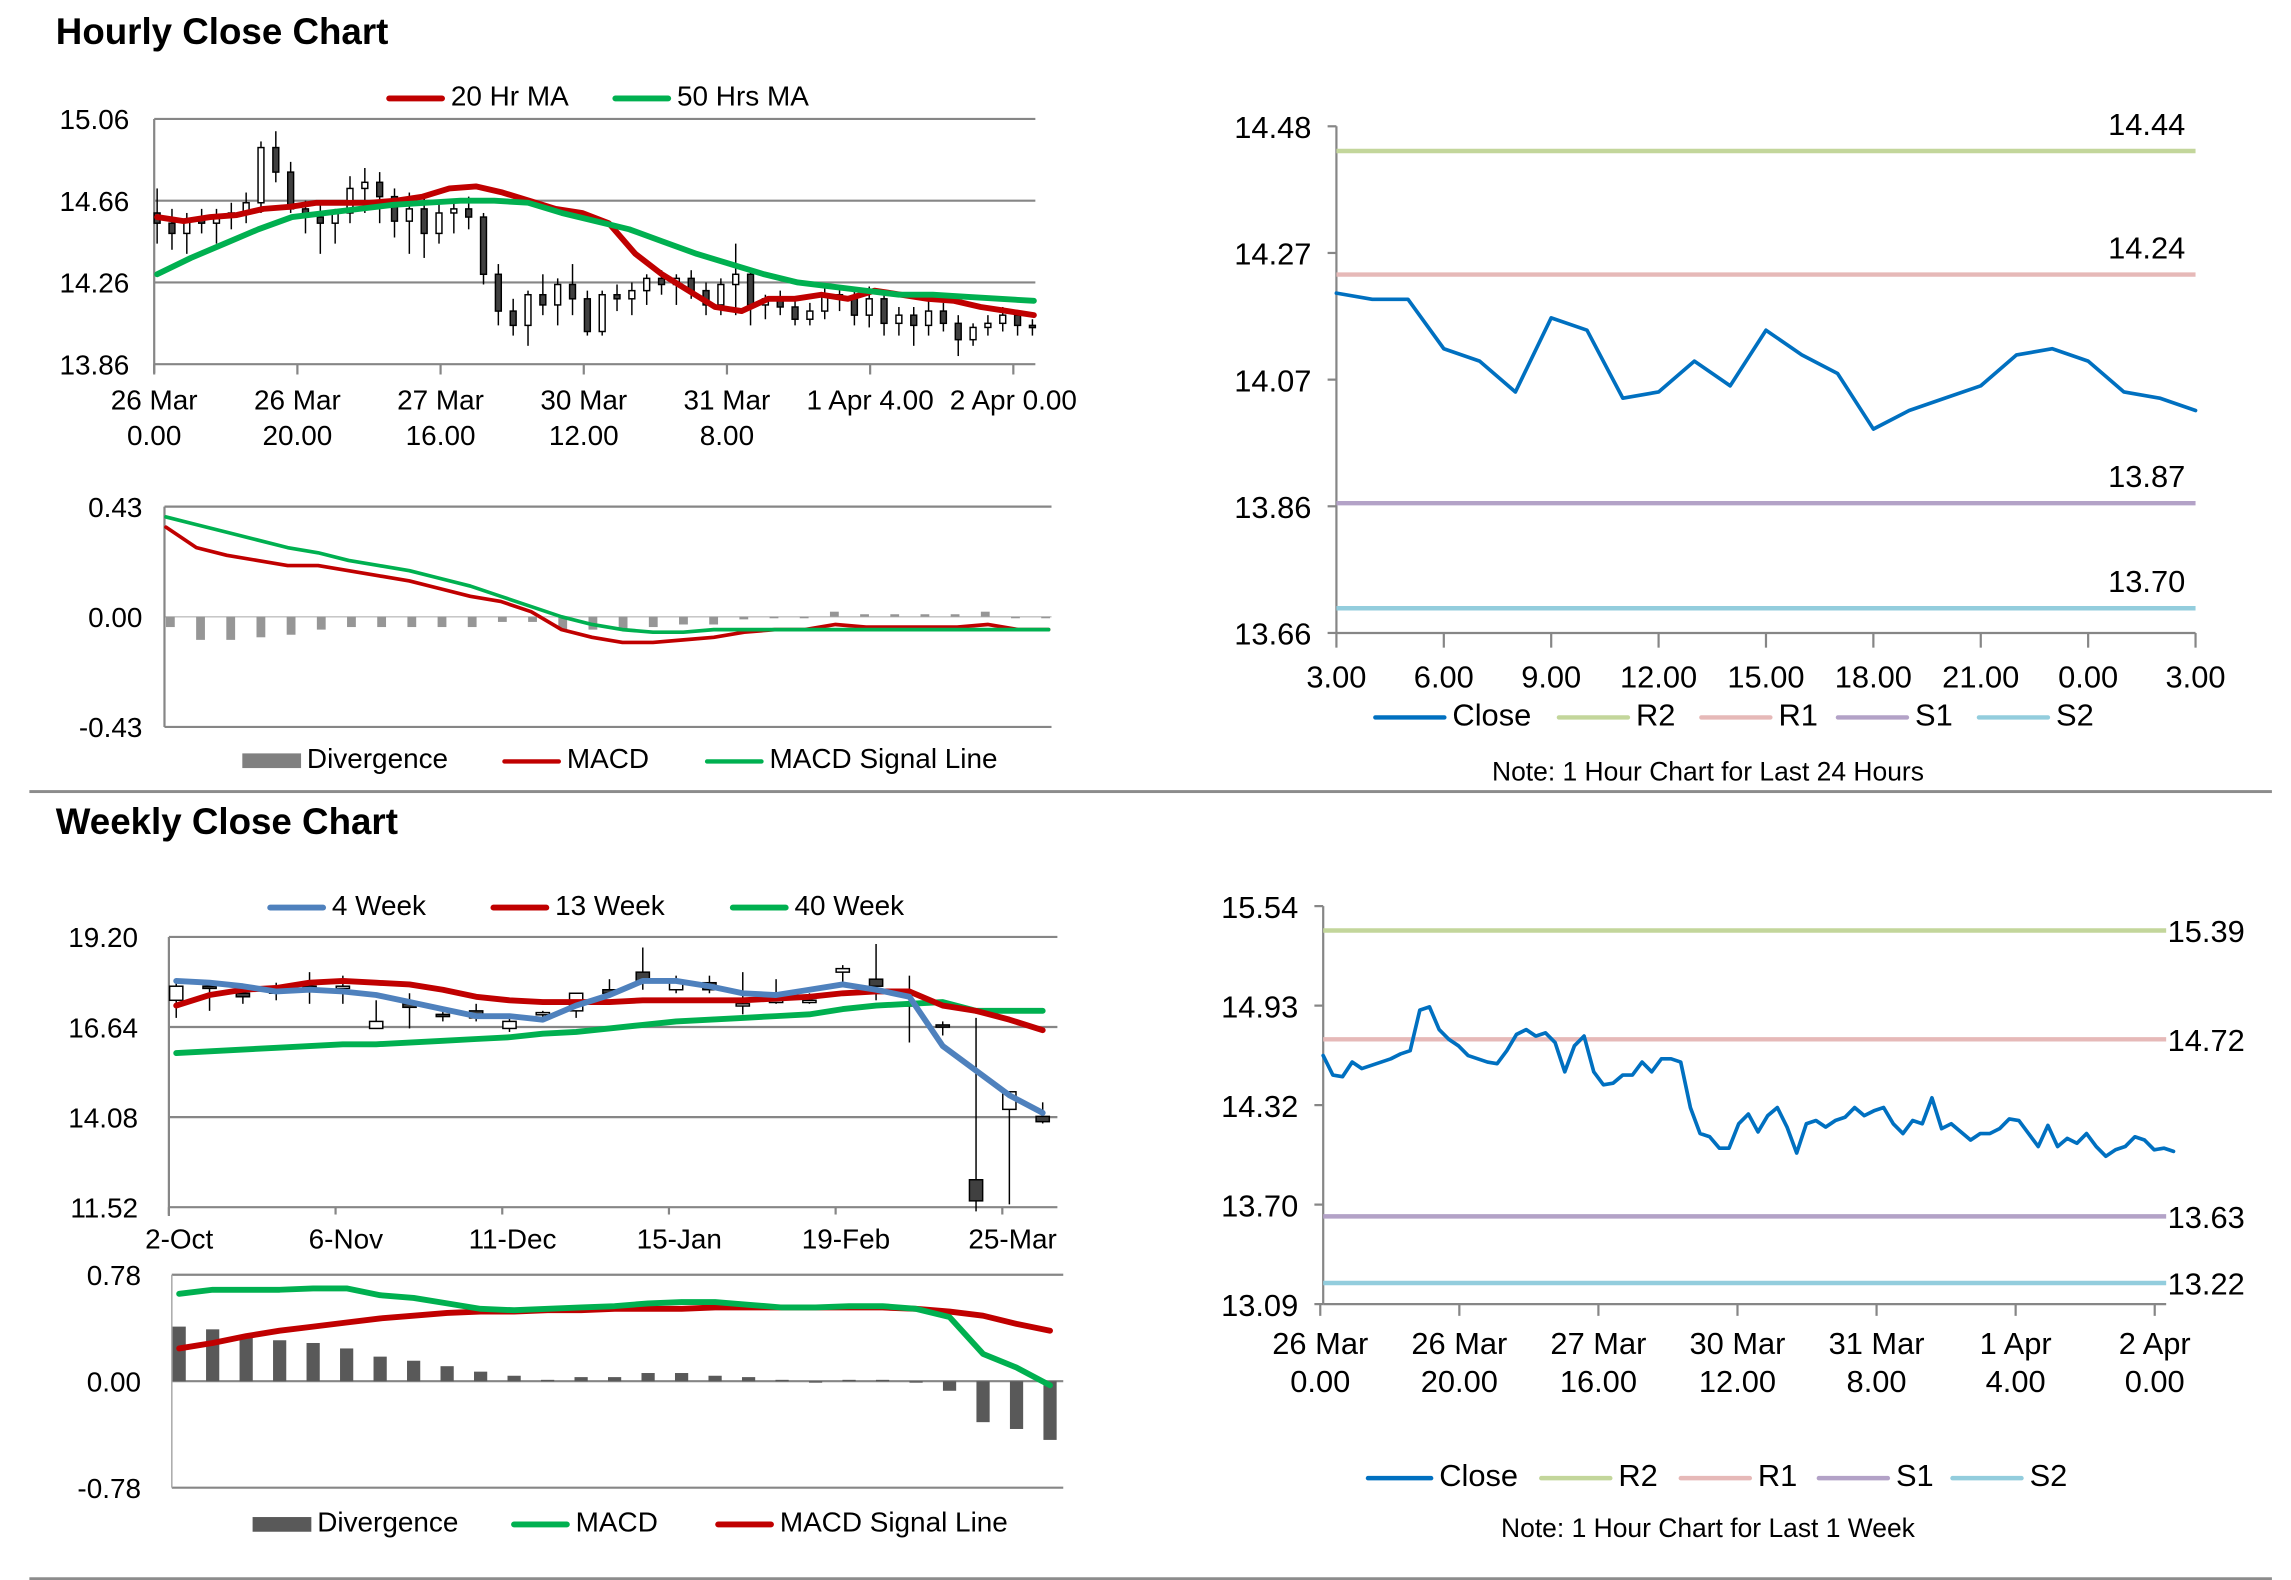 The width and height of the screenshot is (2291, 1580). What do you see at coordinates (1259, 1305) in the screenshot?
I see `y-tick-label: 13.09` at bounding box center [1259, 1305].